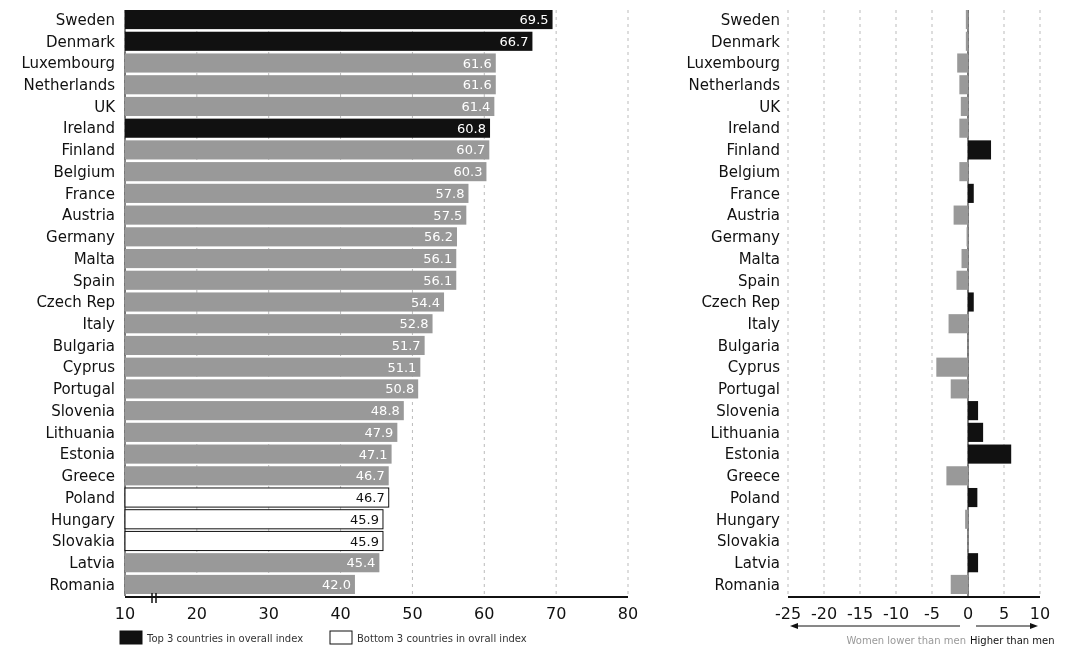 The image size is (1070, 651). Describe the element at coordinates (968, 613) in the screenshot. I see `x-tick-label: 0` at that location.